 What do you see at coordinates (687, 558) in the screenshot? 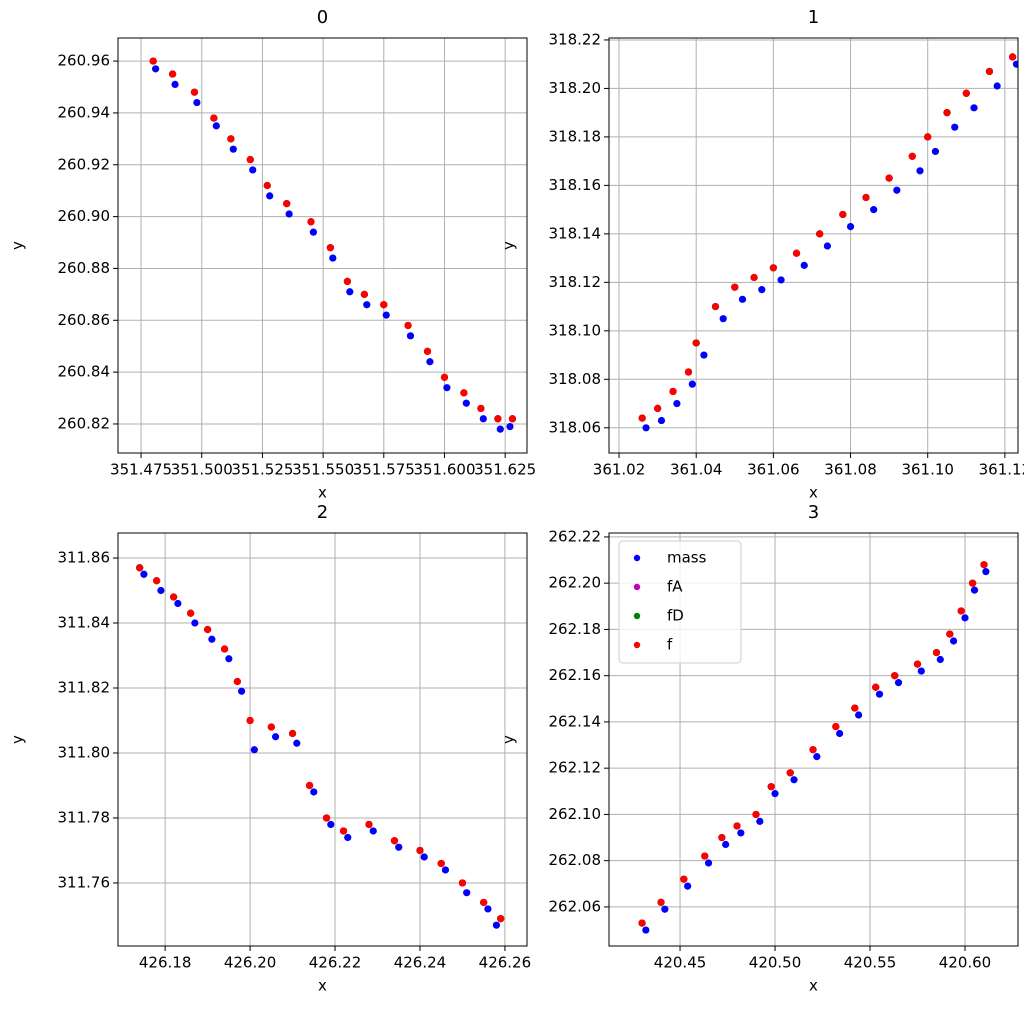
I see `legend-label: mass` at bounding box center [687, 558].